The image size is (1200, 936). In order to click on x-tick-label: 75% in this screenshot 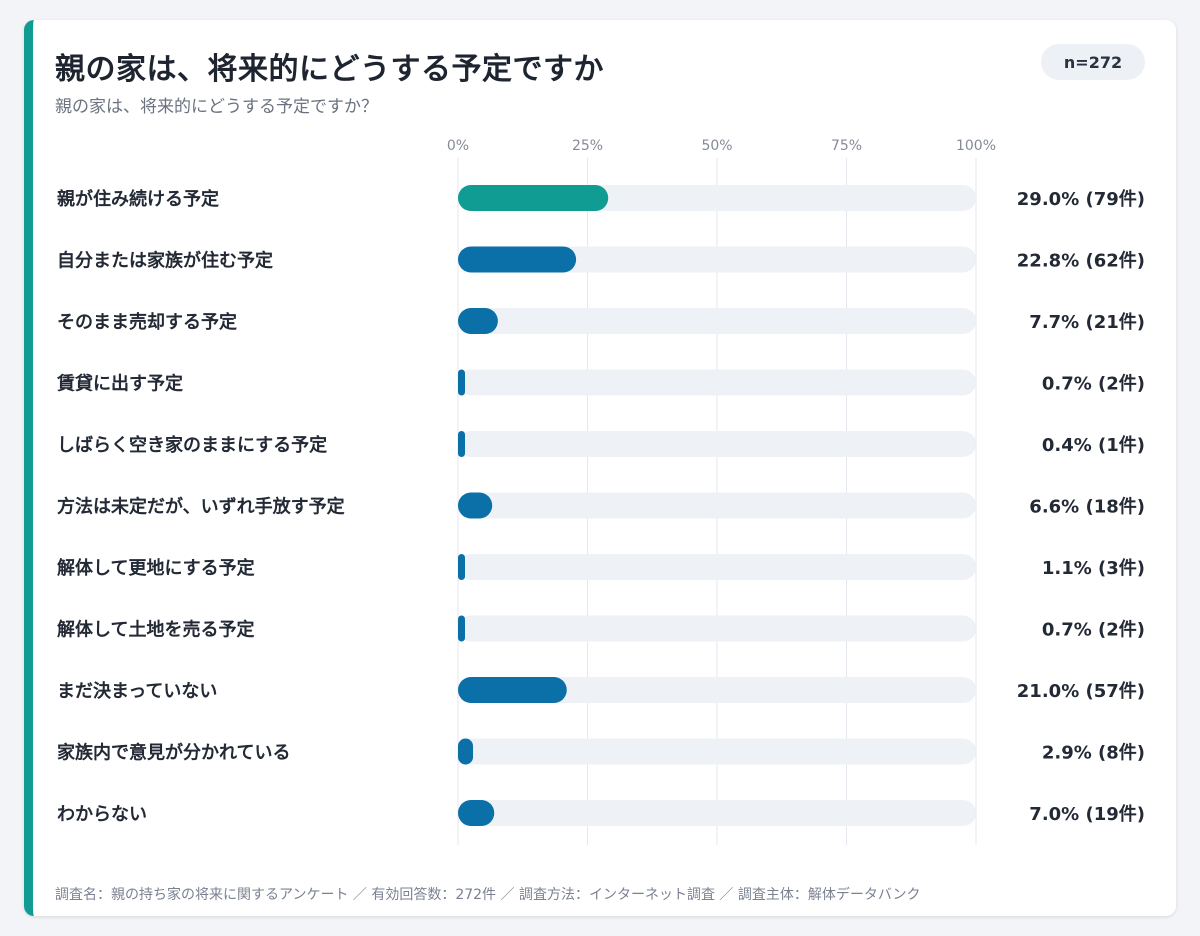, I will do `click(846, 146)`.